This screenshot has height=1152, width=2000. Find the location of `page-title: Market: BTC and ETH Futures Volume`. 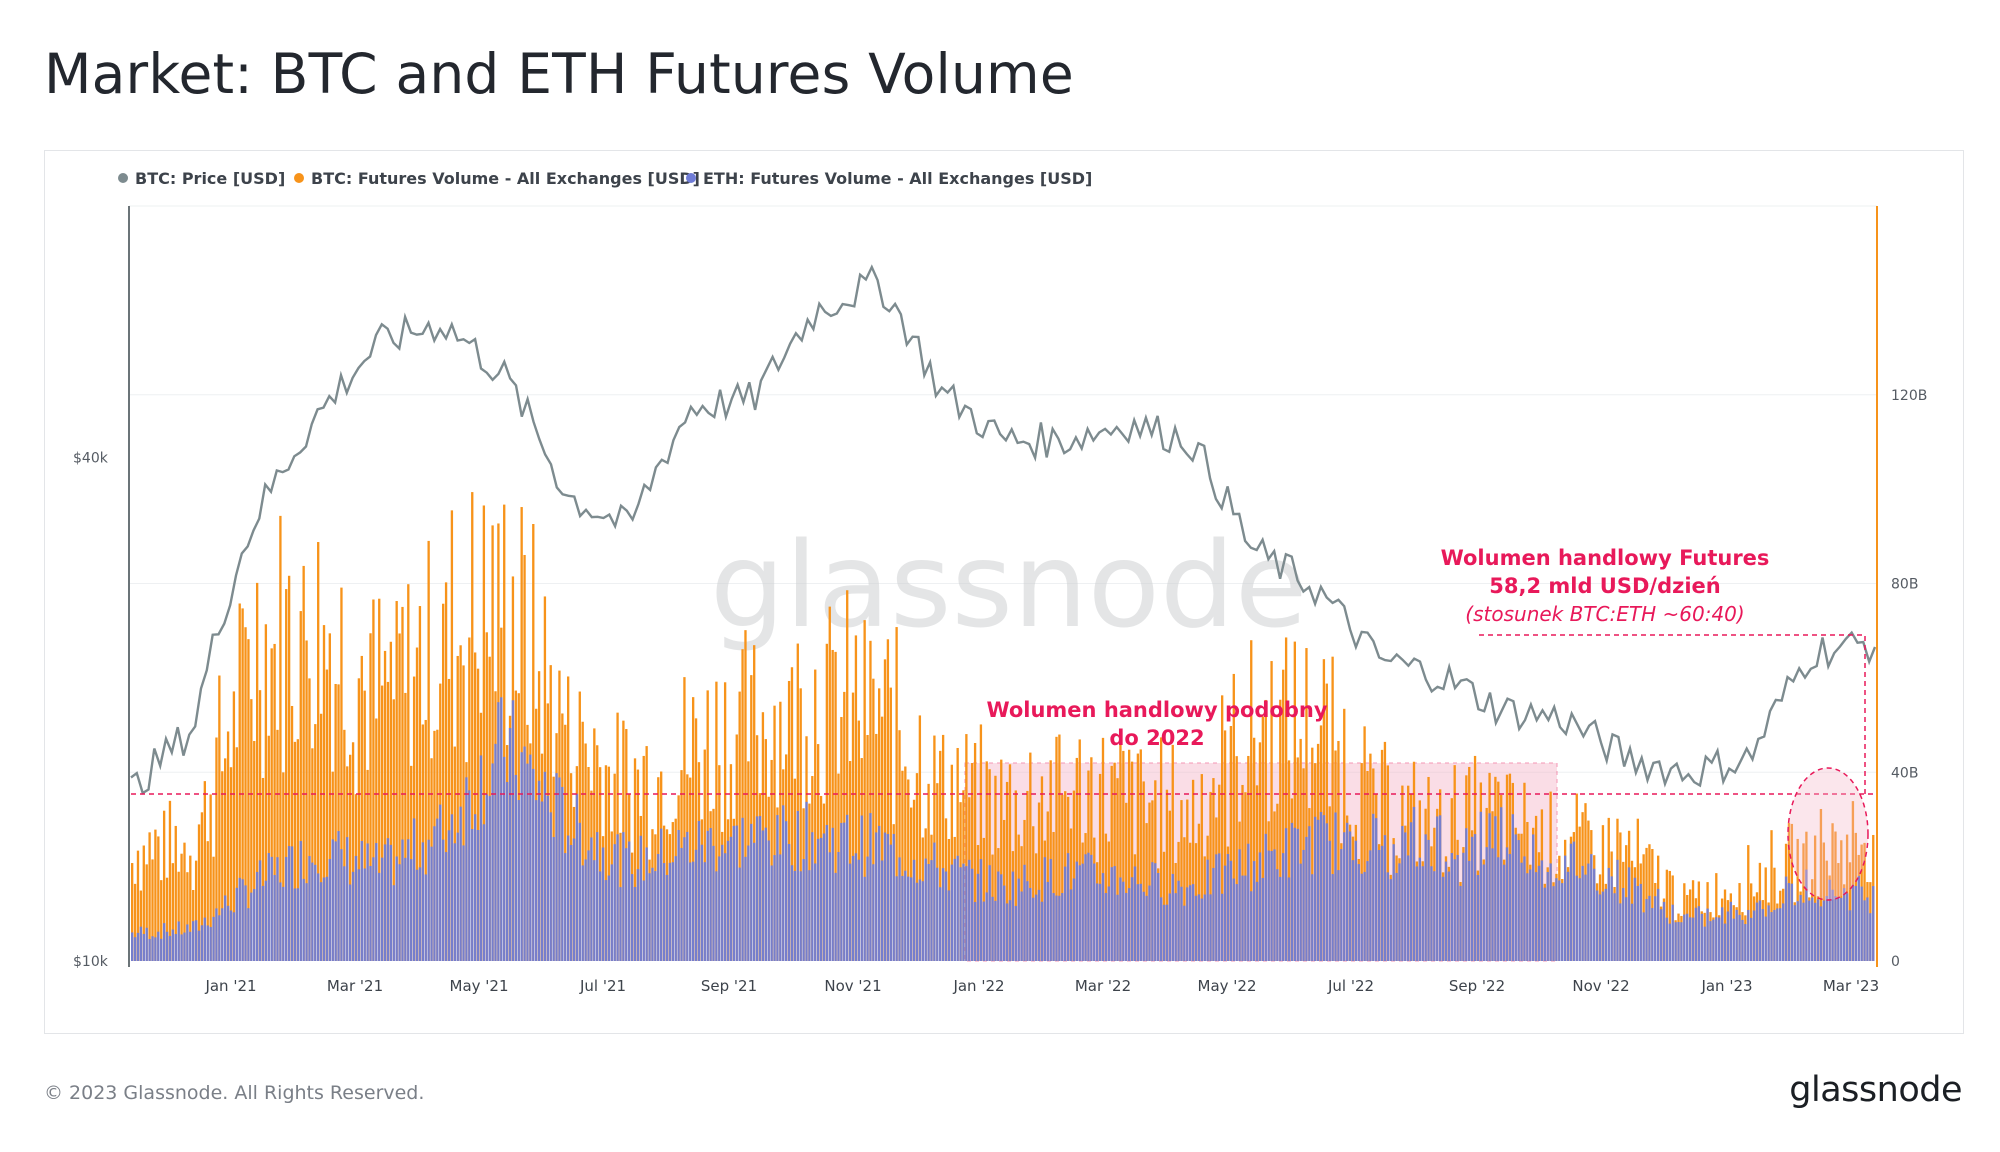

page-title: Market: BTC and ETH Futures Volume is located at coordinates (559, 74).